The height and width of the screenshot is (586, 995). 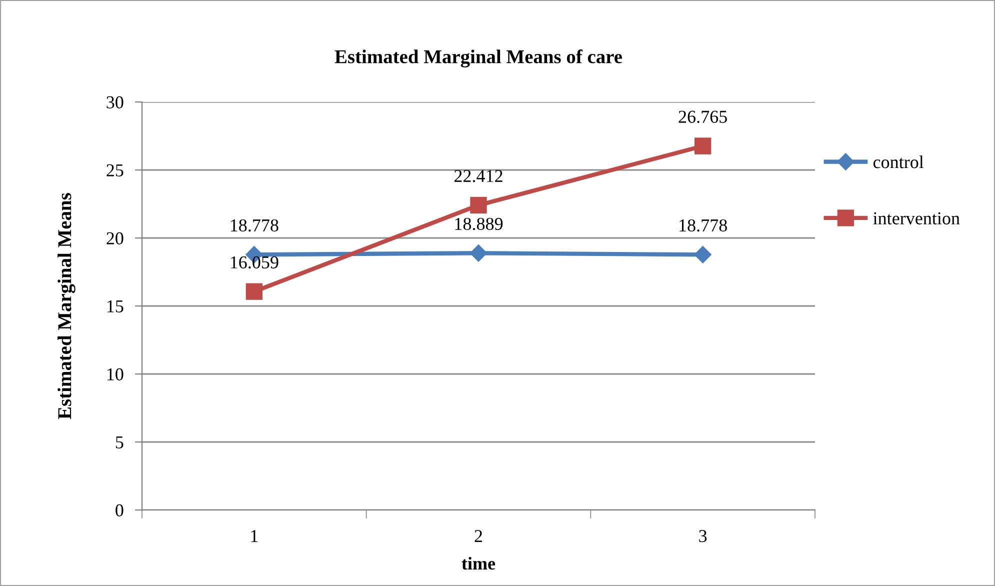 I want to click on y-tick-label: 15, so click(x=115, y=306).